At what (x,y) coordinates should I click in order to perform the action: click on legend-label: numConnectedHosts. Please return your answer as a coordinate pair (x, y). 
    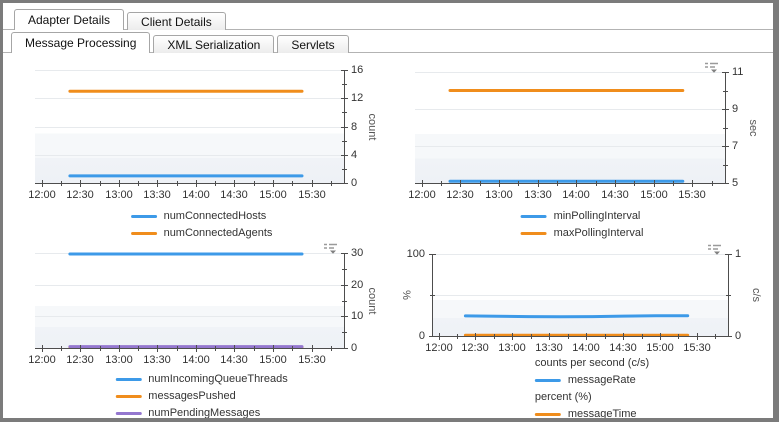
    Looking at the image, I should click on (215, 216).